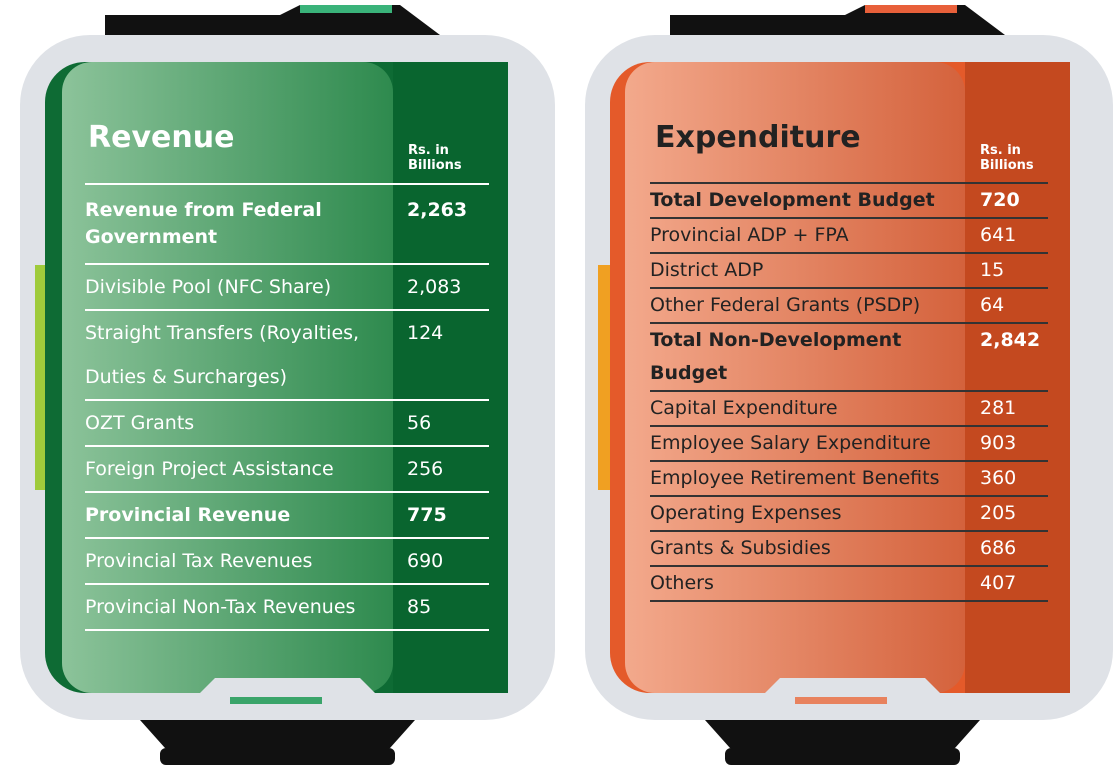 Image resolution: width=1113 pixels, height=769 pixels. Describe the element at coordinates (682, 583) in the screenshot. I see `row-label: Others` at that location.